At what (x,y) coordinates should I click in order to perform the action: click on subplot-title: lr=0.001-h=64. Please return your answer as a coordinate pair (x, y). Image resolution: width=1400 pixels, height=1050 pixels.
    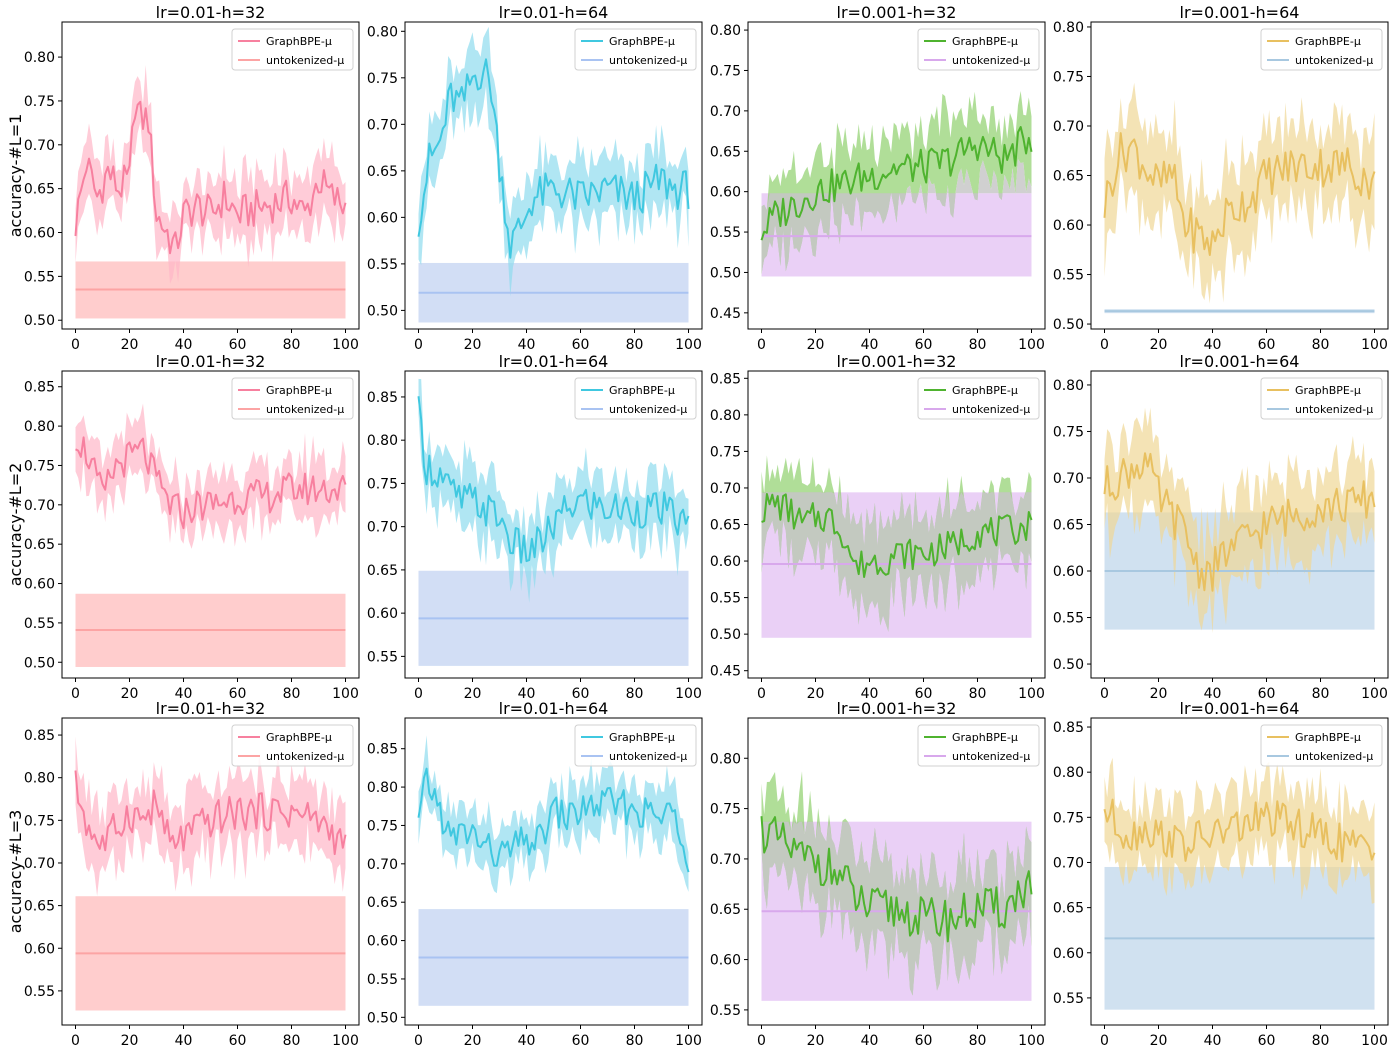
    Looking at the image, I should click on (1240, 361).